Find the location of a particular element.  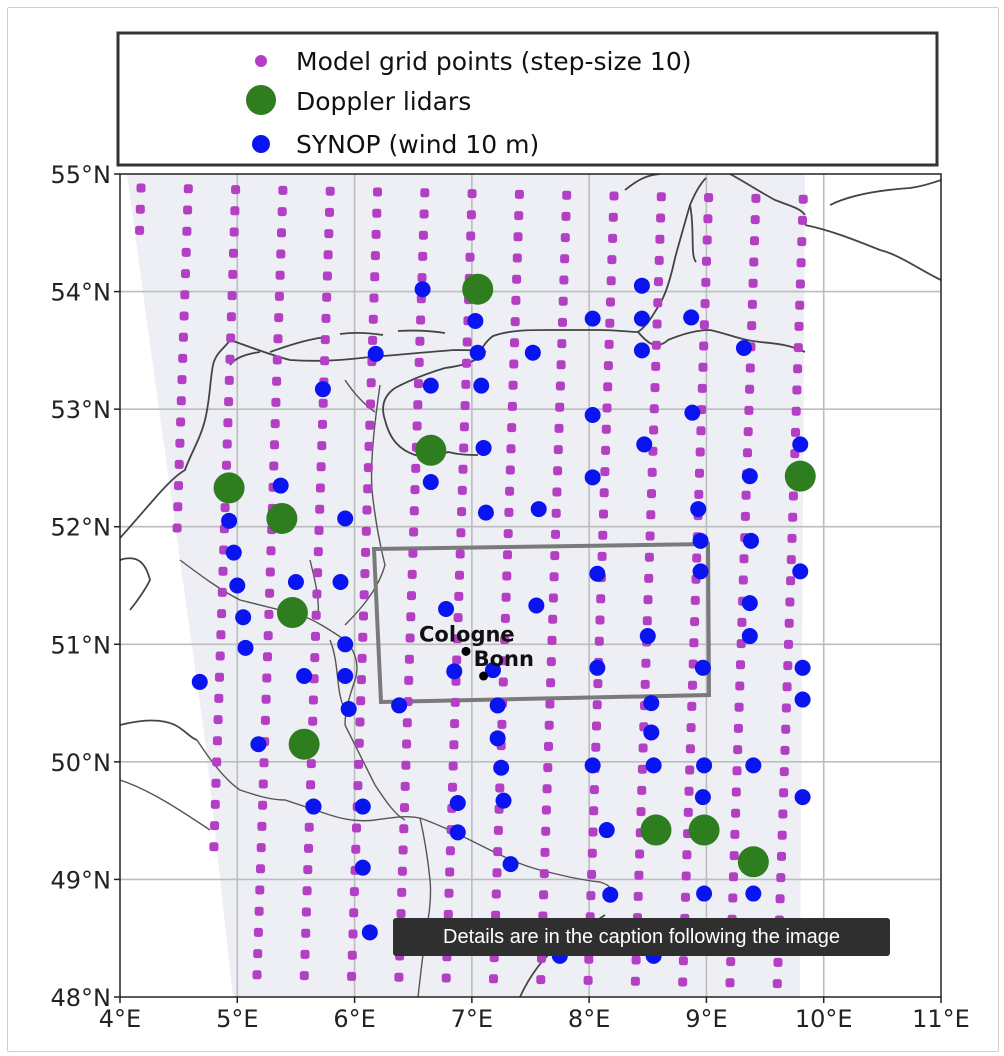

lon-tick-label: 7°E is located at coordinates (472, 1019).